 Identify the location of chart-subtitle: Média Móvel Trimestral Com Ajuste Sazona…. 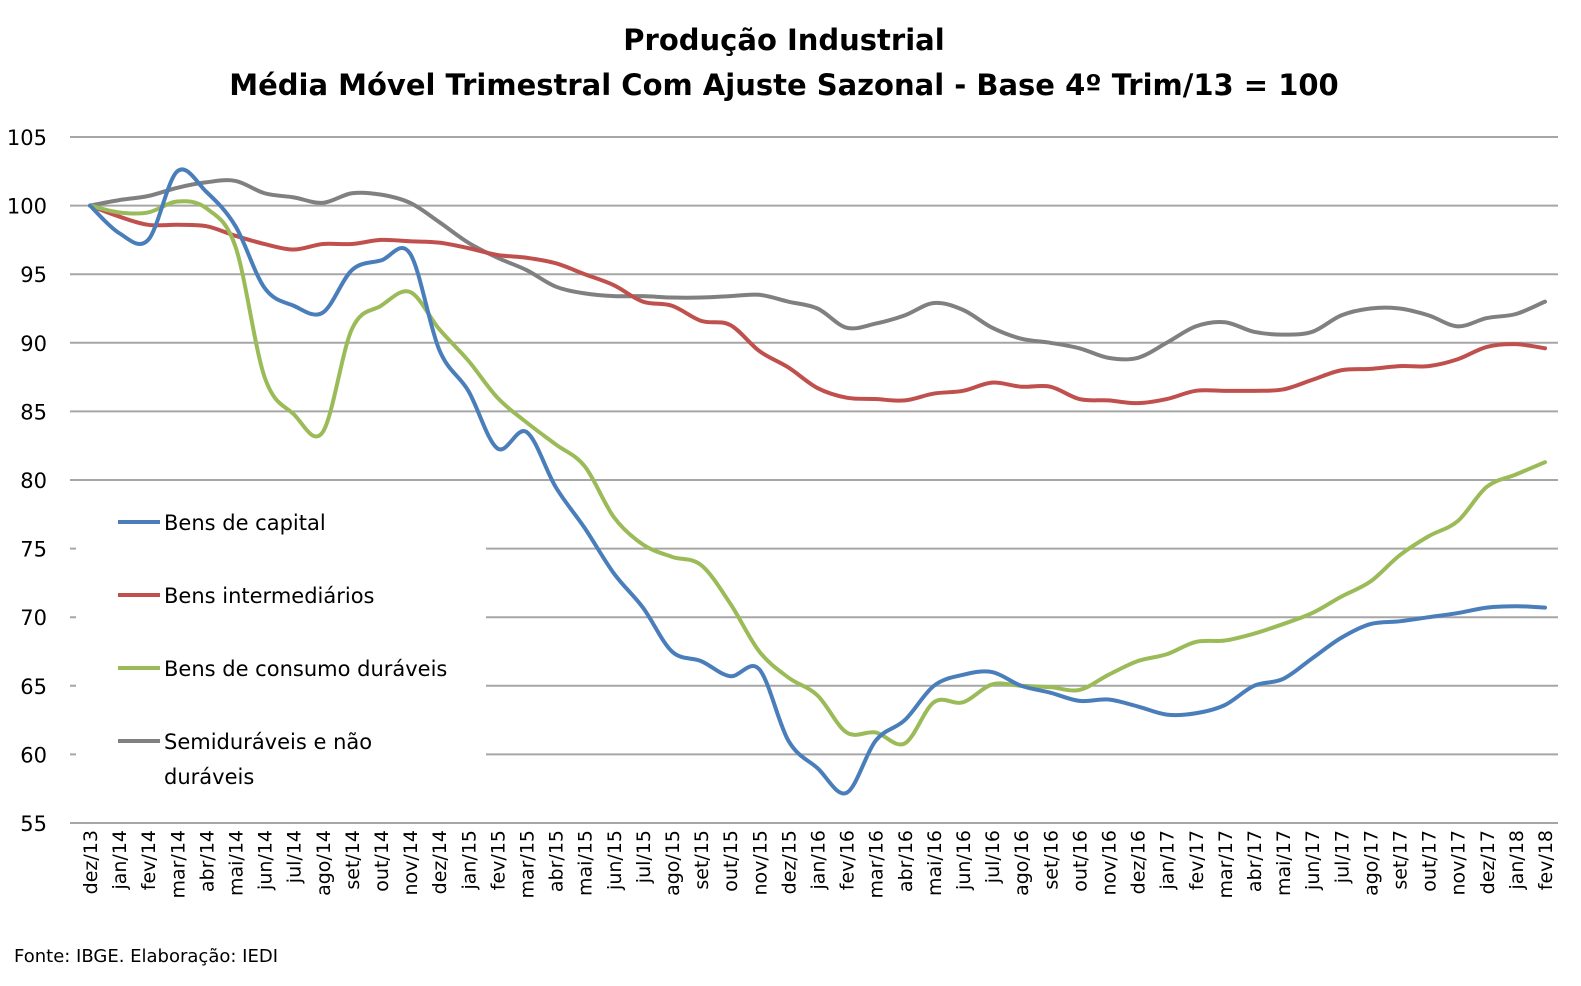
(783, 85).